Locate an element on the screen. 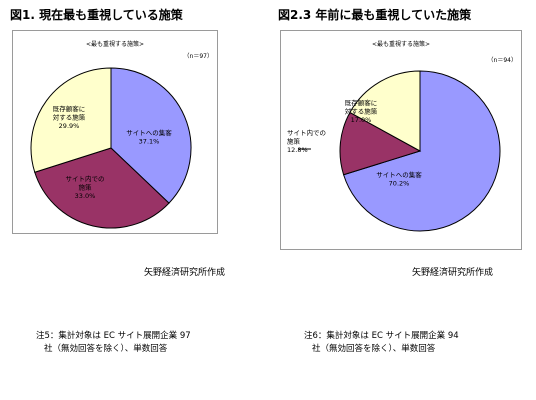 This screenshot has width=536, height=400. chart1-slice-1-label: サイト内での施策 33.0% is located at coordinates (85, 187).